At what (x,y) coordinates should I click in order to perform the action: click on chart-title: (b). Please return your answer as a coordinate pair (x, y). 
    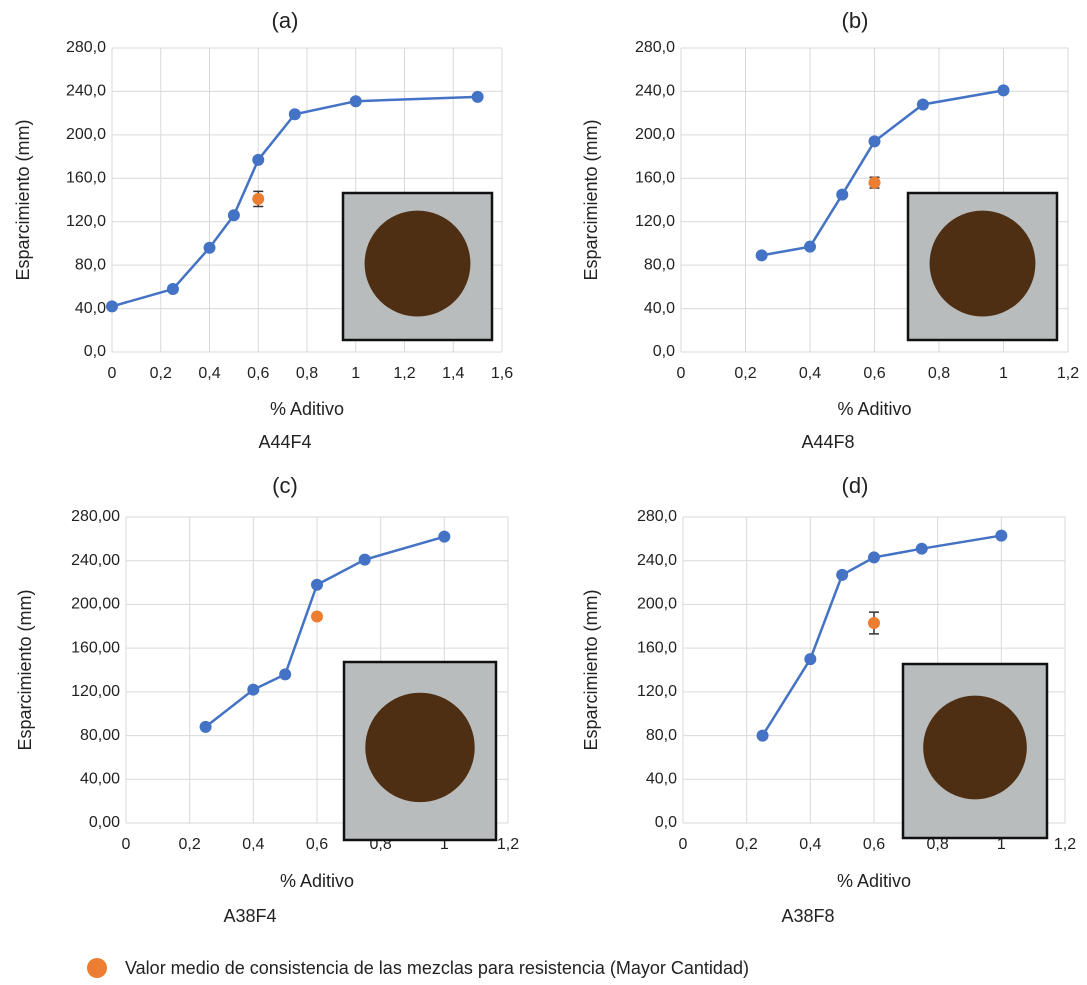
    Looking at the image, I should click on (855, 20).